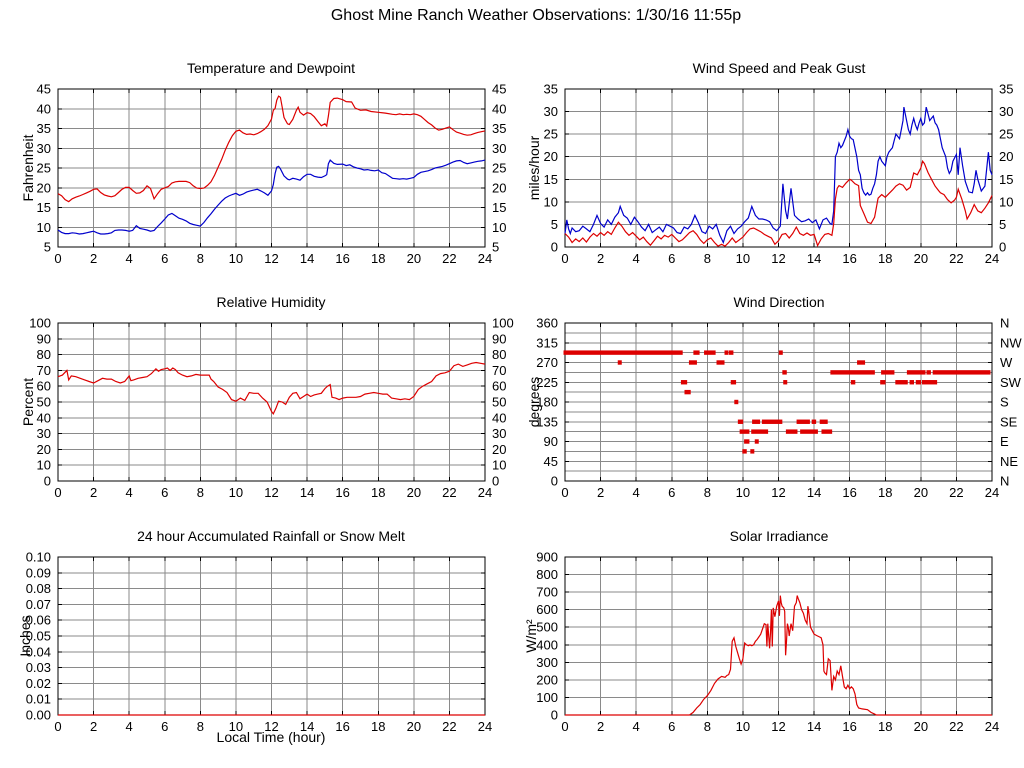 The image size is (1024, 768). What do you see at coordinates (779, 68) in the screenshot?
I see `chart-title-wind-speed-gust: Wind Speed and Peak Gust` at bounding box center [779, 68].